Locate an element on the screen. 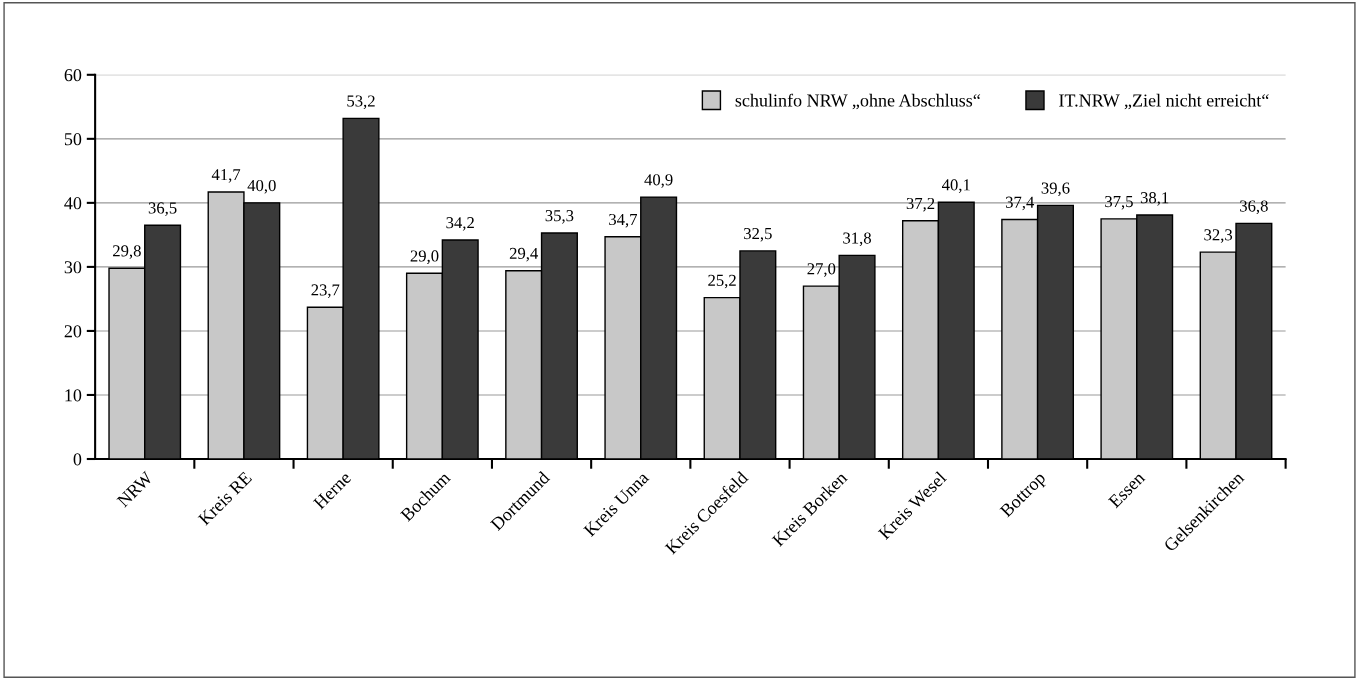 The height and width of the screenshot is (680, 1359). data-label: 23,7 is located at coordinates (325, 291).